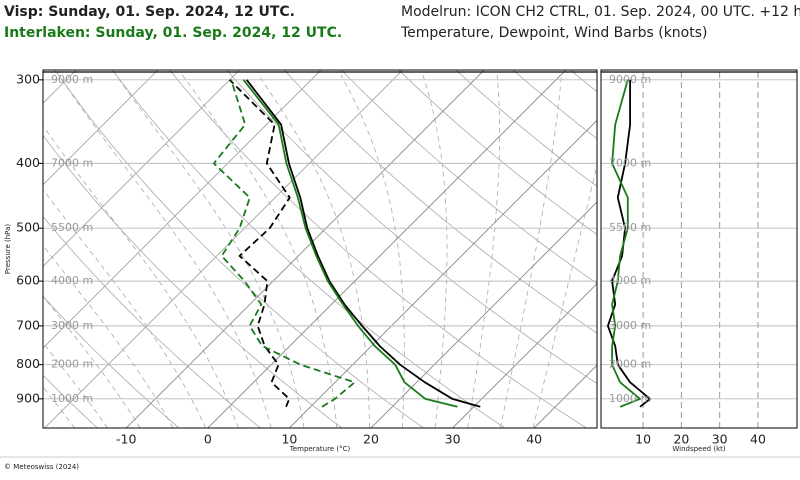 This screenshot has height=480, width=800. I want to click on y-tick-label: 800, so click(28, 363).